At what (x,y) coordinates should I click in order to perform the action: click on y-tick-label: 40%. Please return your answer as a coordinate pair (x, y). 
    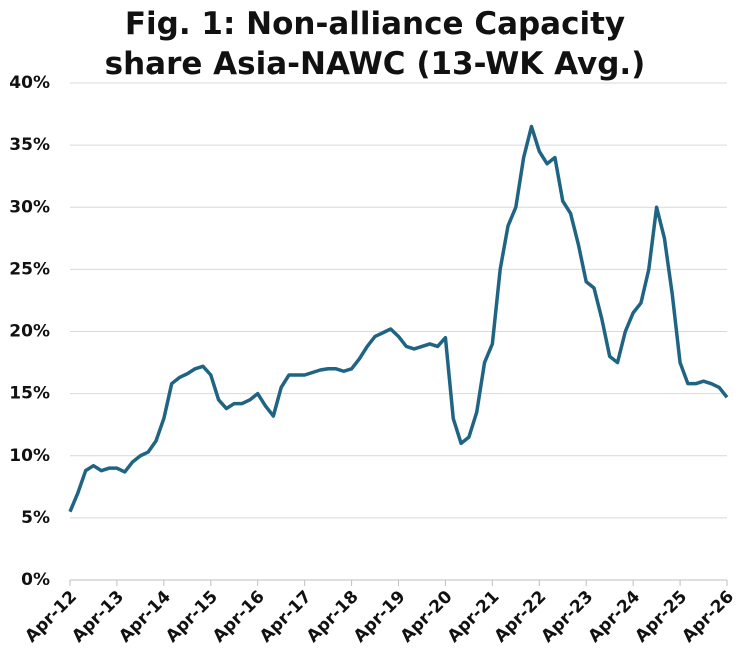
    Looking at the image, I should click on (29, 83).